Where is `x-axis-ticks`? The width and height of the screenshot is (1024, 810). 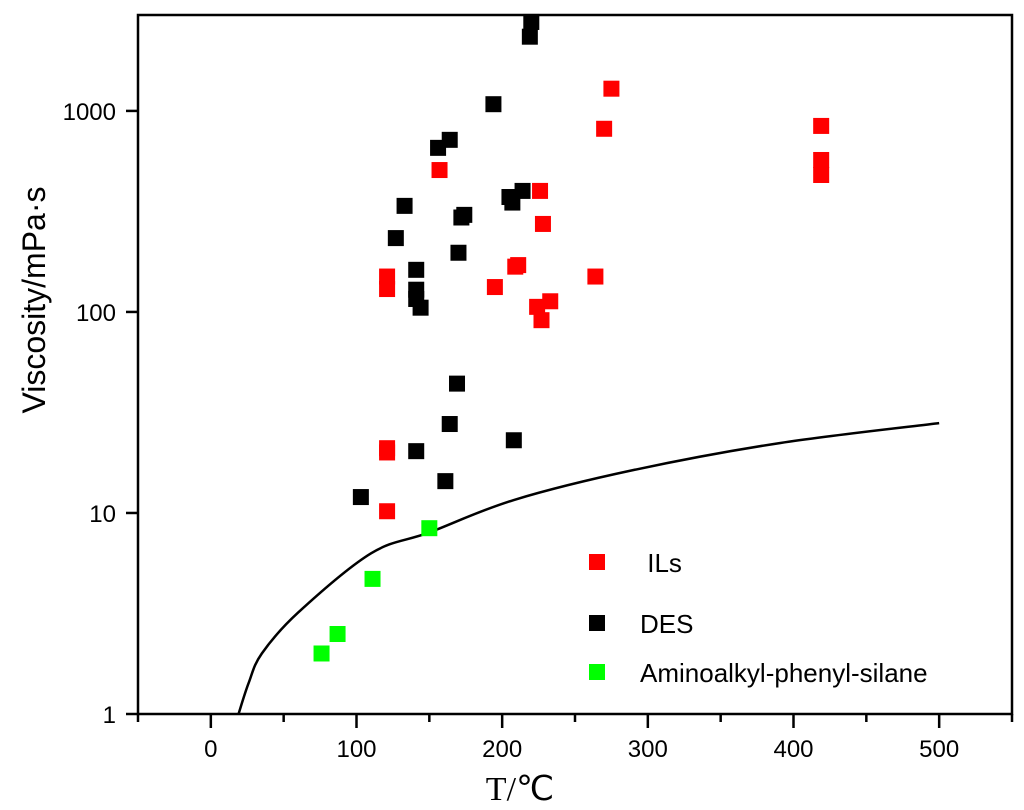 x-axis-ticks is located at coordinates (575, 721).